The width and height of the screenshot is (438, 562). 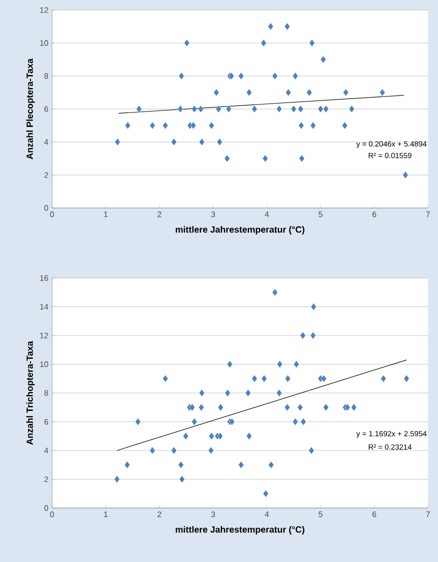 What do you see at coordinates (428, 215) in the screenshot?
I see `x-tick-label: 7` at bounding box center [428, 215].